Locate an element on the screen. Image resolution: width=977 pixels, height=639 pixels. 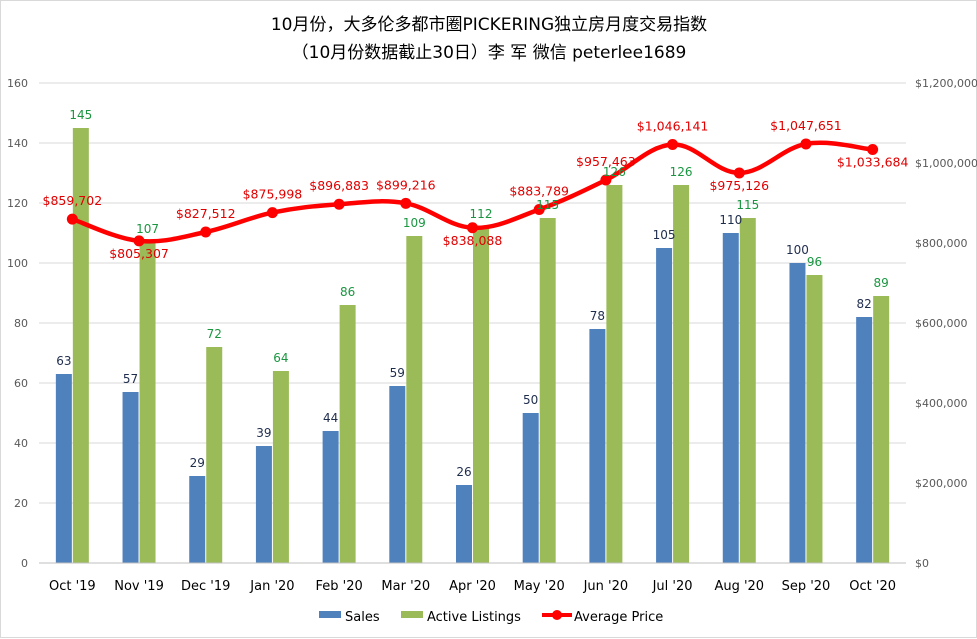
average-price-data-label: $838,088 is located at coordinates (473, 240).